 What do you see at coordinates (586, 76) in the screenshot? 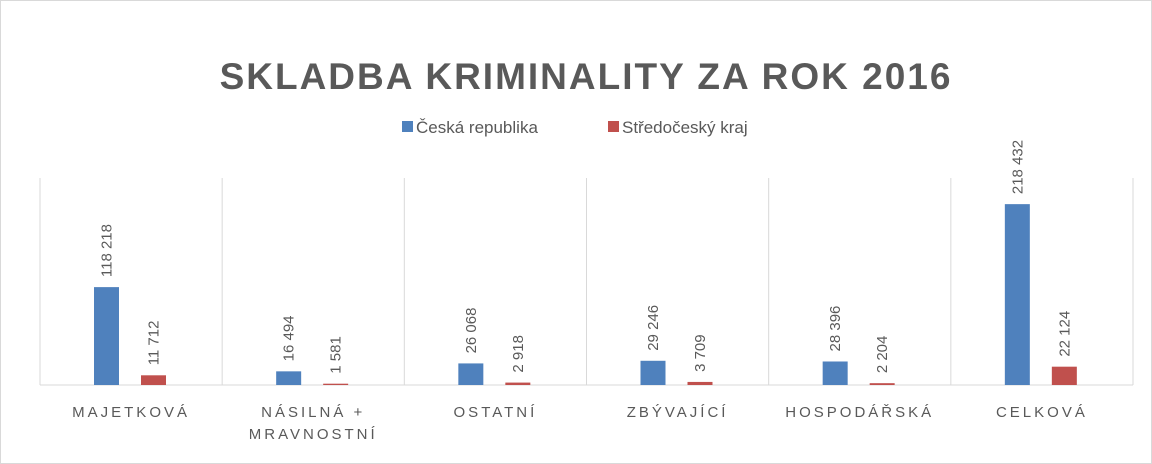
I see `chart-title: SKLADBA KRIMINALITY ZA ROK 2016` at bounding box center [586, 76].